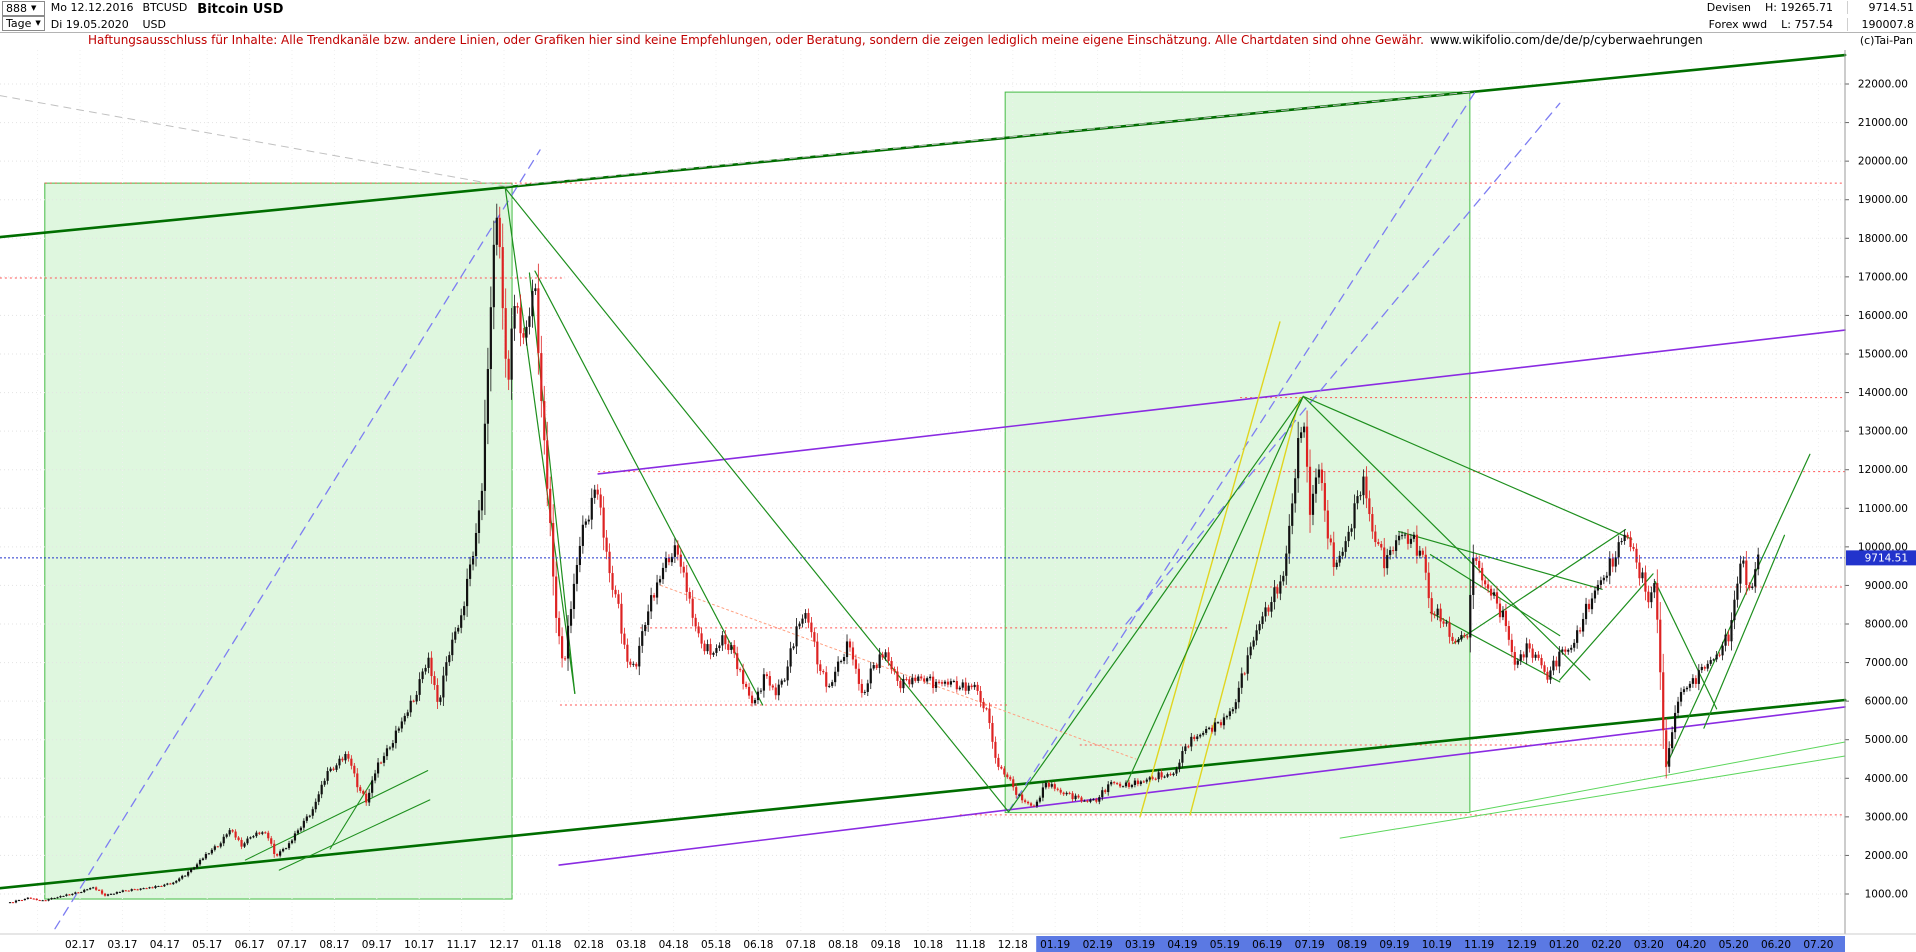 The height and width of the screenshot is (952, 1916). I want to click on y-axis-label: 12000.00, so click(1883, 470).